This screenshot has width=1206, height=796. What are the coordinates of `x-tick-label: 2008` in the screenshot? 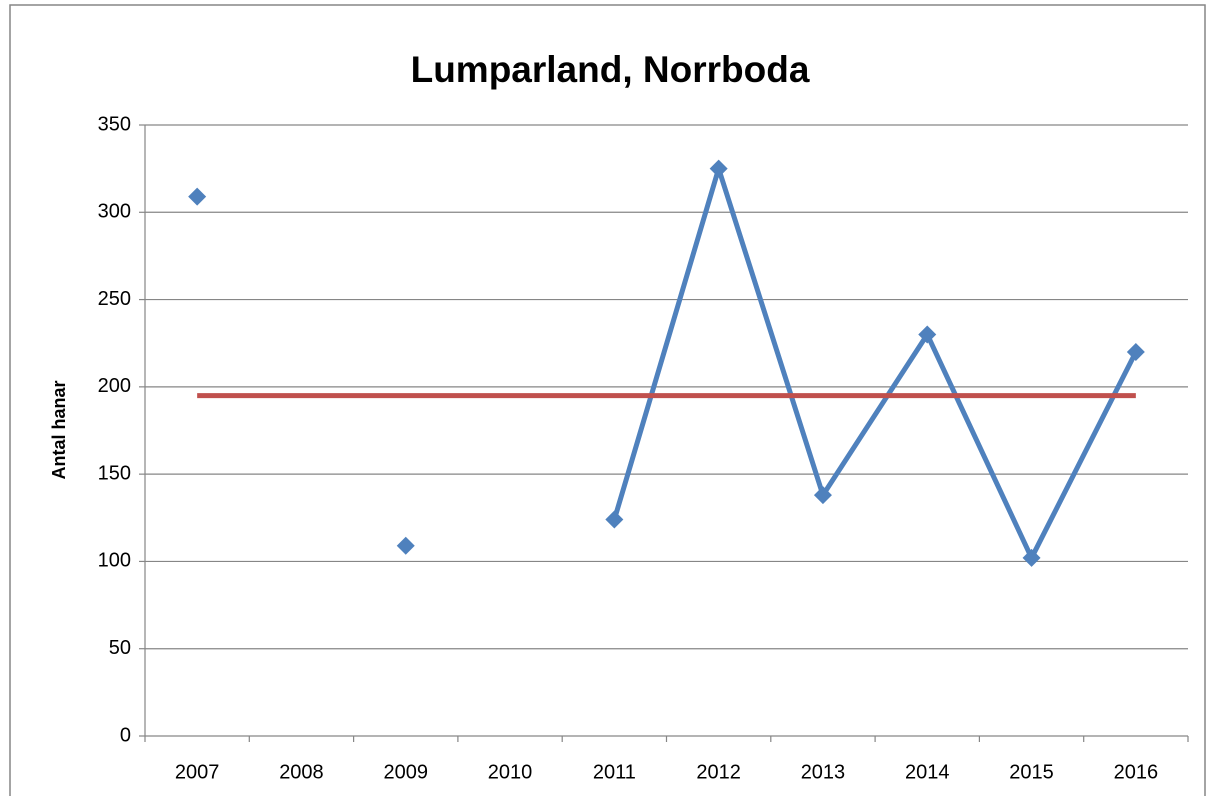 It's located at (301, 772).